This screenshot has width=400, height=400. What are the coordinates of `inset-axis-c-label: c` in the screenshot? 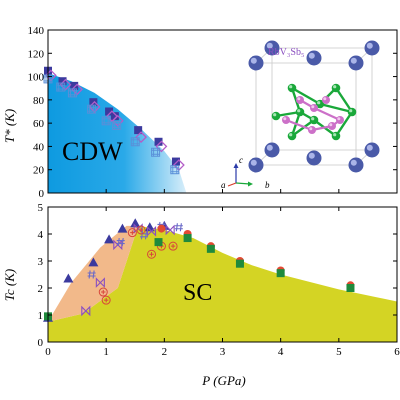 It's located at (241, 160).